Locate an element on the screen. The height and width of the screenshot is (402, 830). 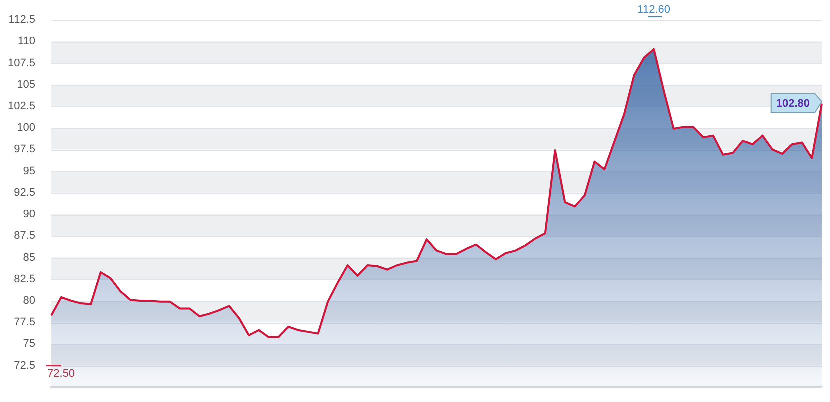
y-tick-label: 95 is located at coordinates (29, 171).